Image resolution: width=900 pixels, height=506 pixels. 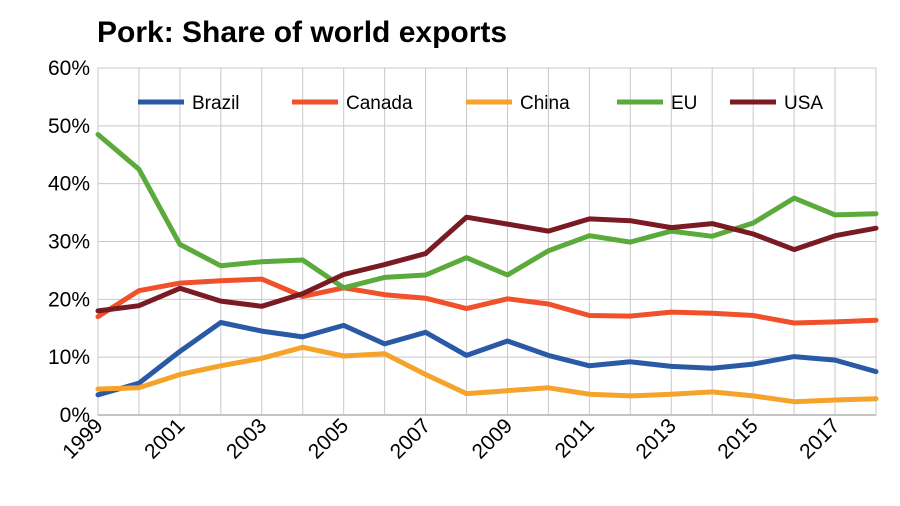 I want to click on y-axis-ticks: 0% 10% 20% 30% 40% 50% 60%, so click(x=69, y=242).